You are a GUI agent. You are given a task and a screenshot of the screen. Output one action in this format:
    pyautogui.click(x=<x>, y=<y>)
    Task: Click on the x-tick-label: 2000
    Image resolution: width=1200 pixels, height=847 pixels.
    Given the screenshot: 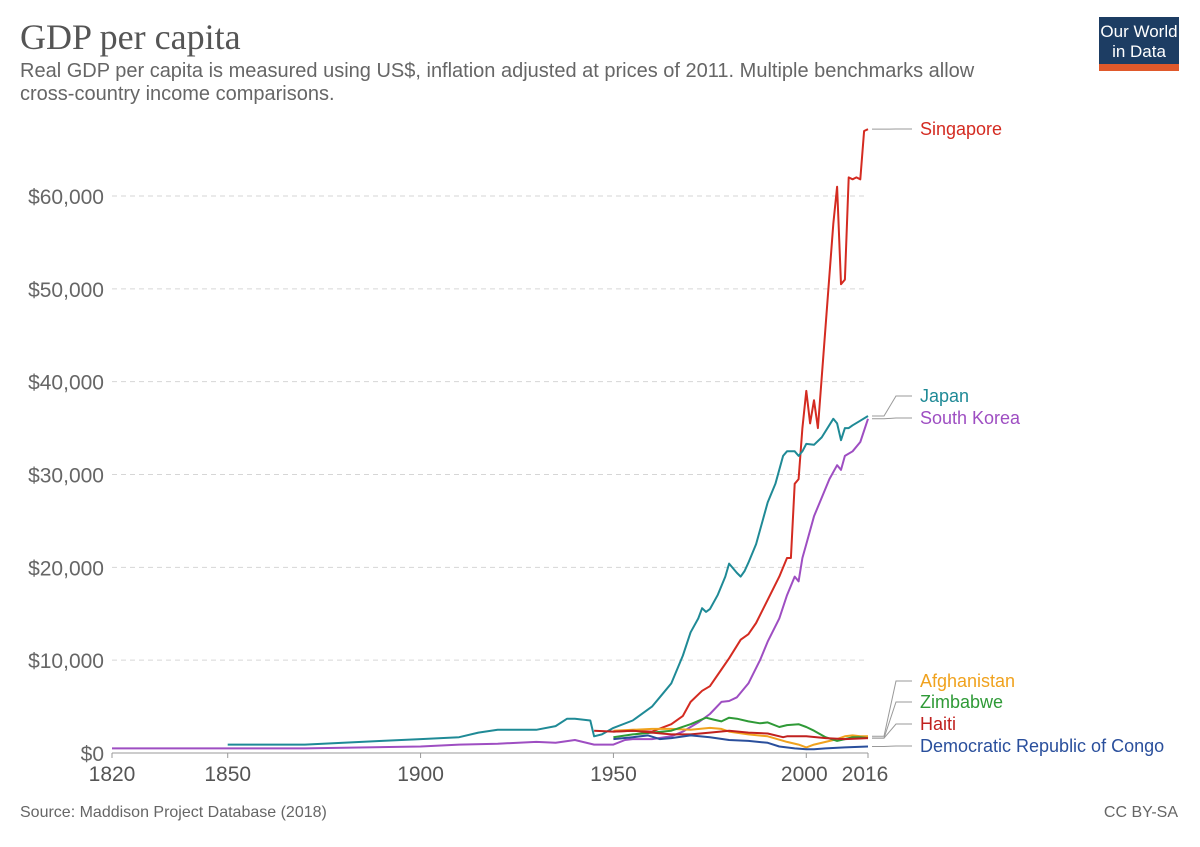 What is the action you would take?
    pyautogui.click(x=804, y=774)
    